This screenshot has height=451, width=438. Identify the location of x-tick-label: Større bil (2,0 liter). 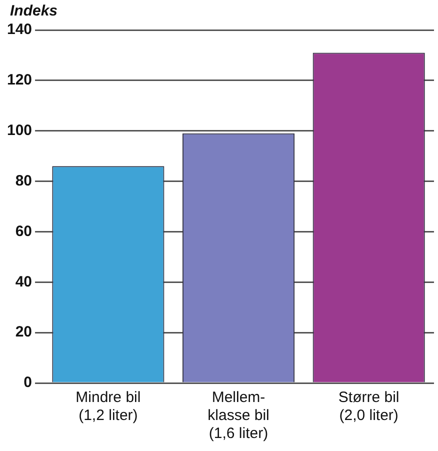
(369, 406).